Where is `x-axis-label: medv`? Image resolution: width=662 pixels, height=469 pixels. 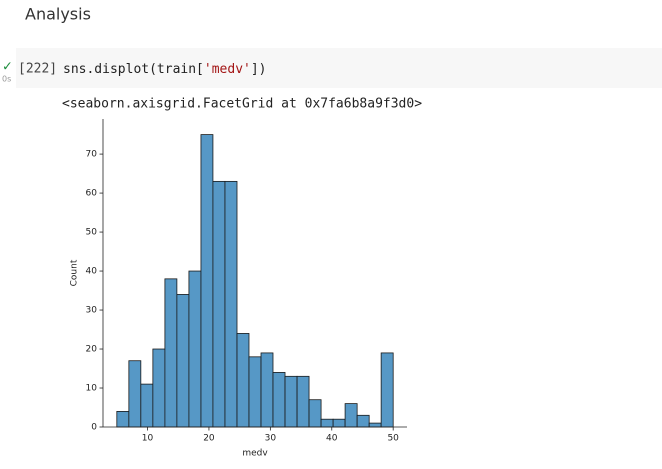
x-axis-label: medv is located at coordinates (255, 454).